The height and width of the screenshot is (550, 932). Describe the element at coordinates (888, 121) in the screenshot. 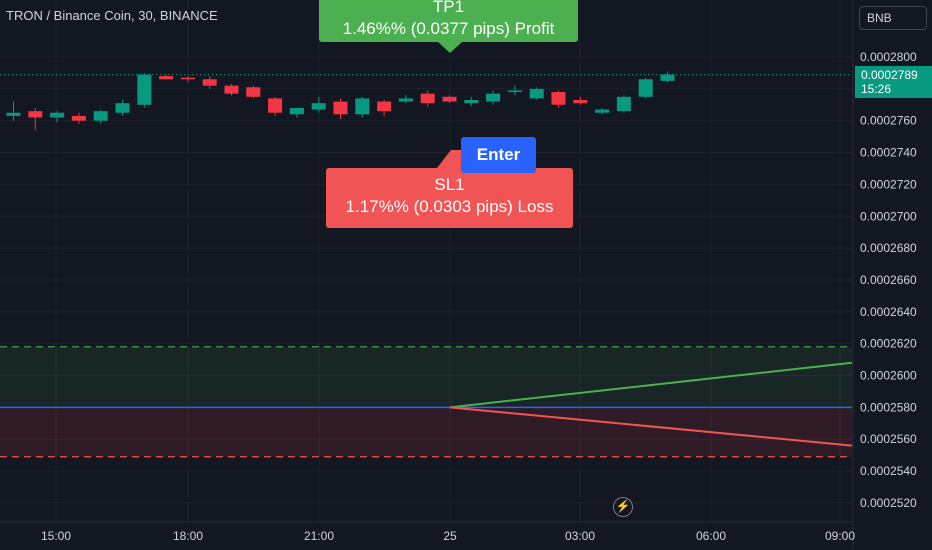

I see `price-tick-label: 0.0002760` at that location.